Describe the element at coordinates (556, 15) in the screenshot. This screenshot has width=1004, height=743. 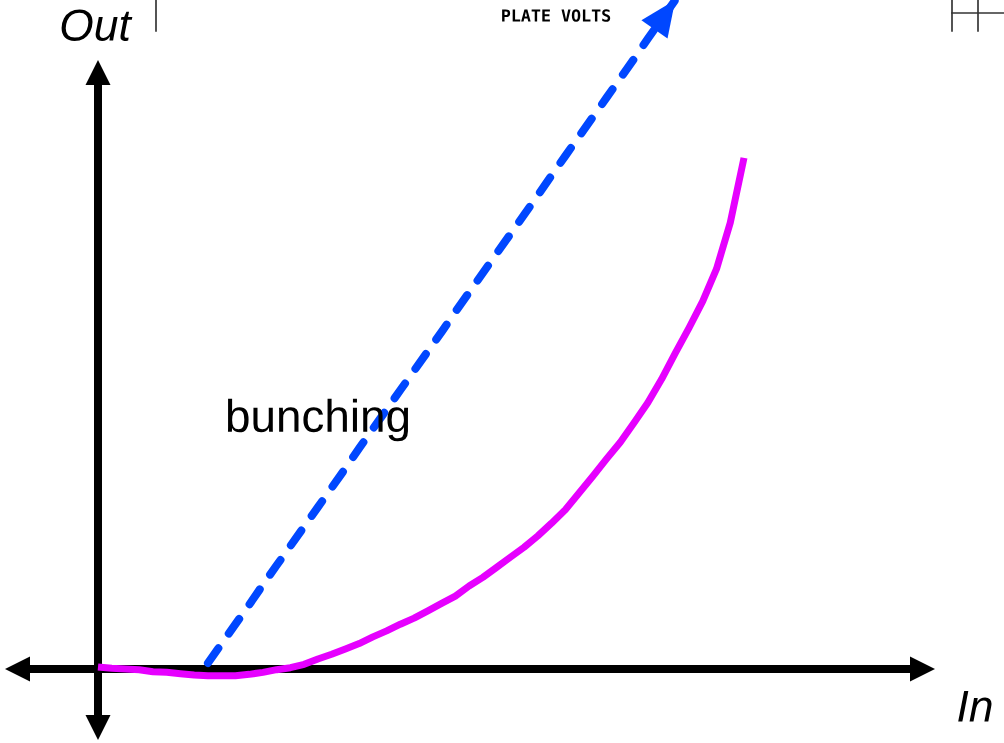
I see `annotation: PLATE VOLTS` at that location.